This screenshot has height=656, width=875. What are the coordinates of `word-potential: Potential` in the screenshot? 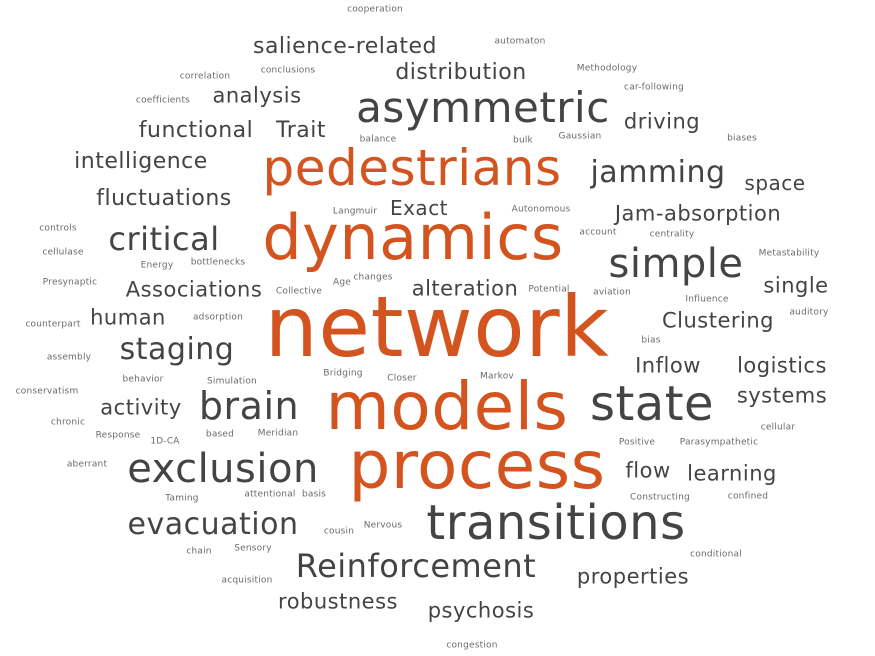 It's located at (549, 289).